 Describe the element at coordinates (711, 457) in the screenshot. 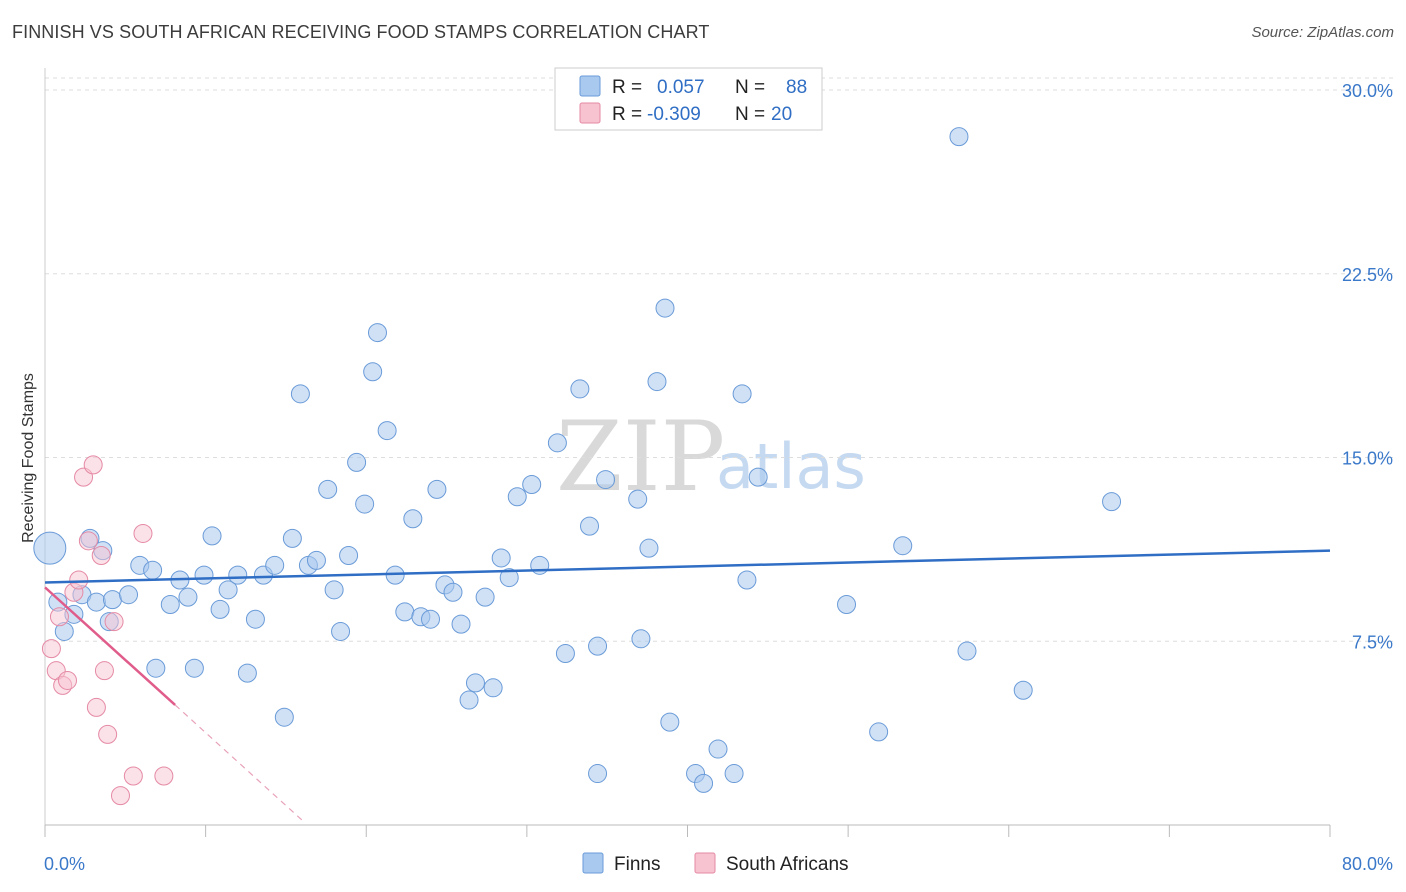

I see `watermark: ZIP atlas` at that location.